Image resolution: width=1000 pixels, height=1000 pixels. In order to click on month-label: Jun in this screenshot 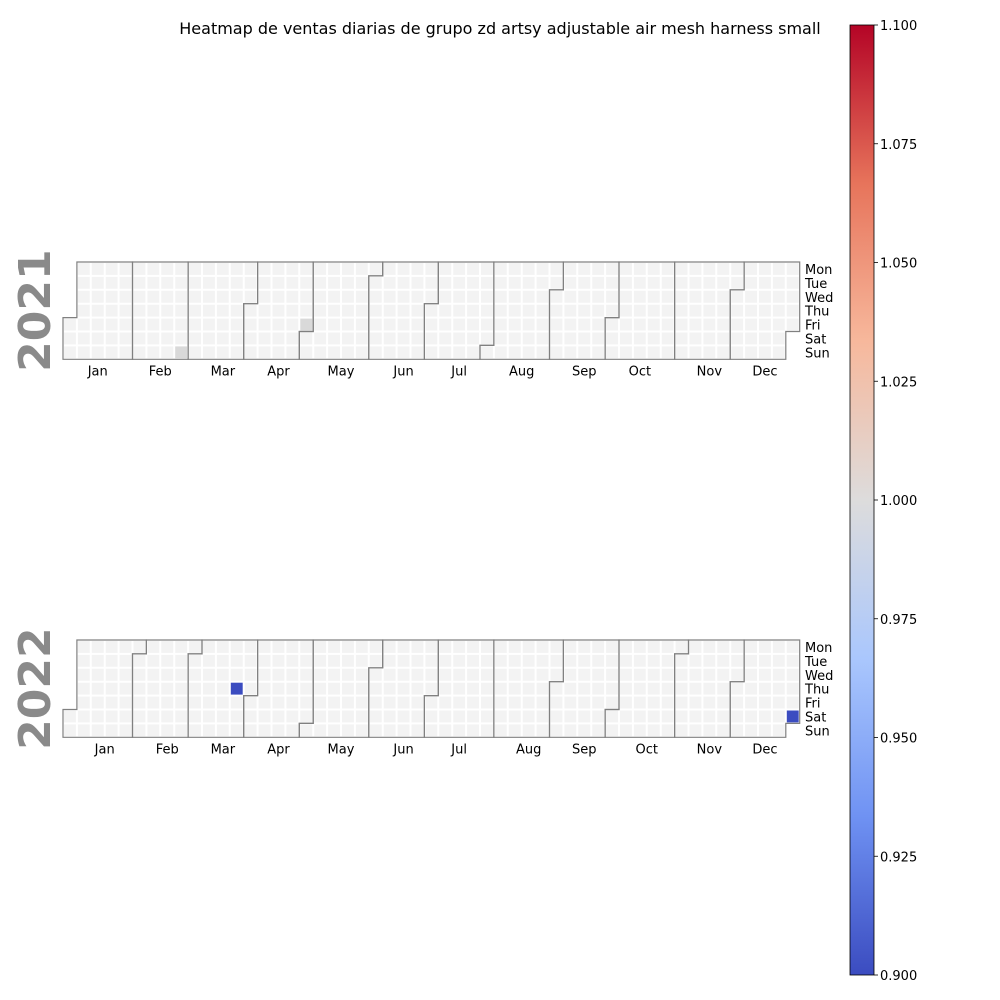, I will do `click(402, 371)`.